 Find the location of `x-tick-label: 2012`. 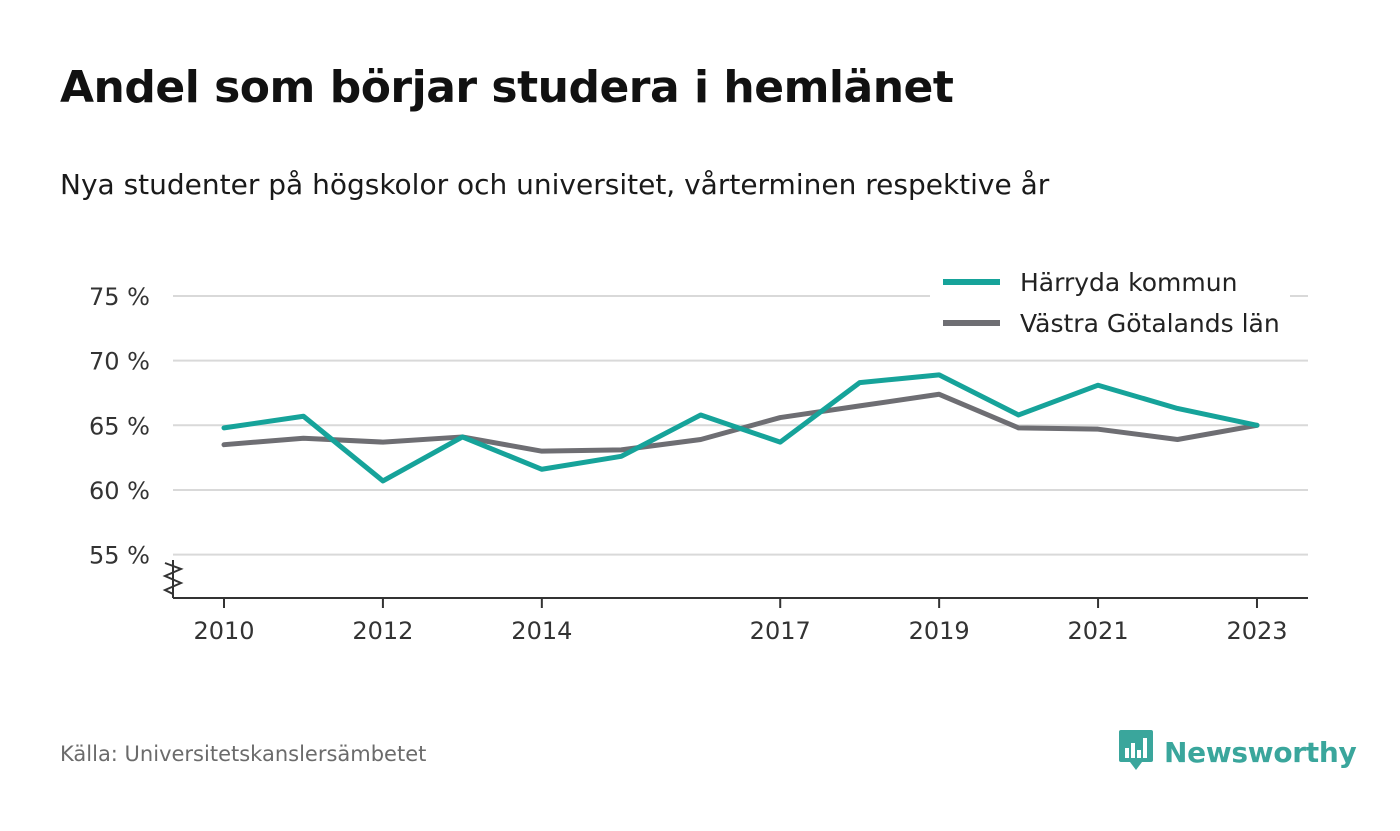

x-tick-label: 2012 is located at coordinates (382, 631).